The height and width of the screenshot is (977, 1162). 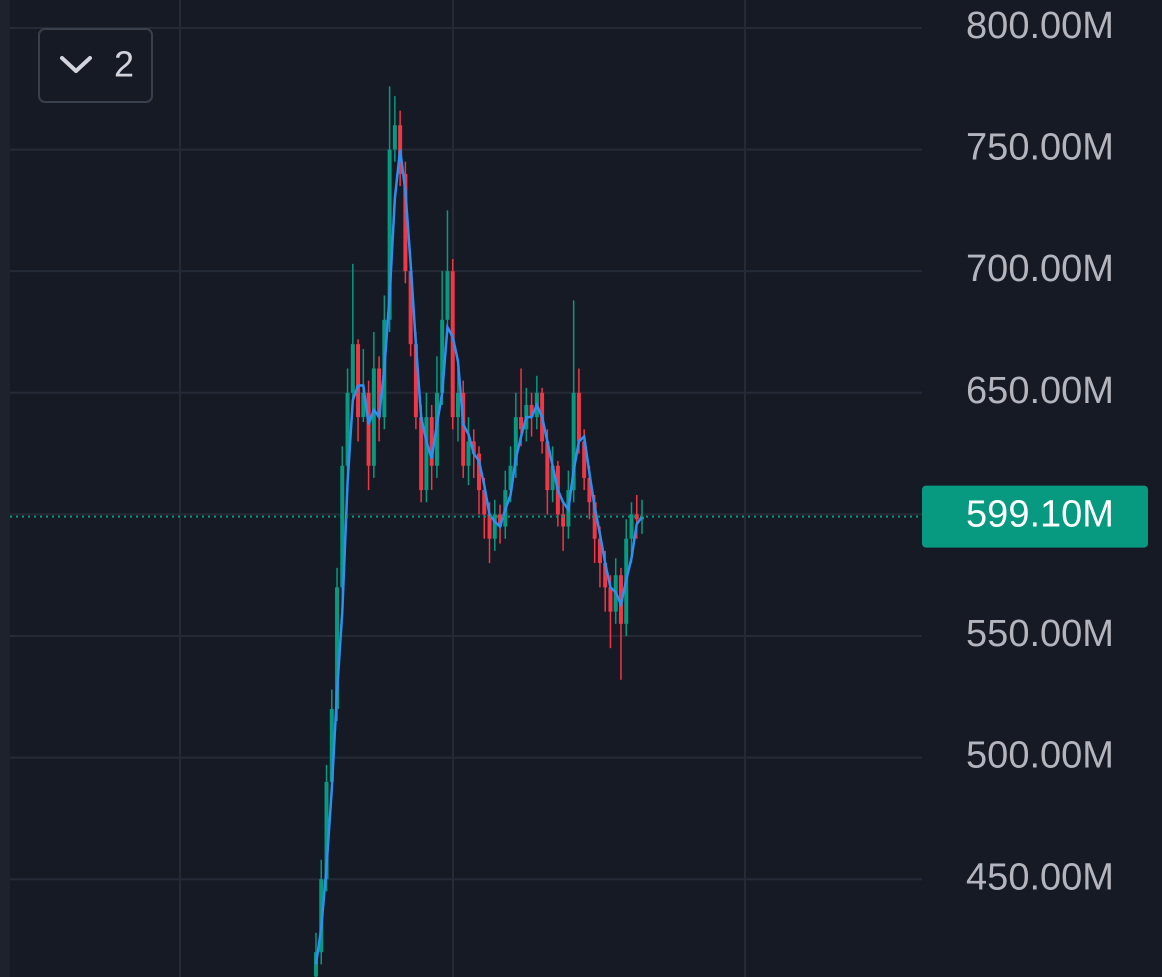 I want to click on last-price-box, so click(x=1035, y=516).